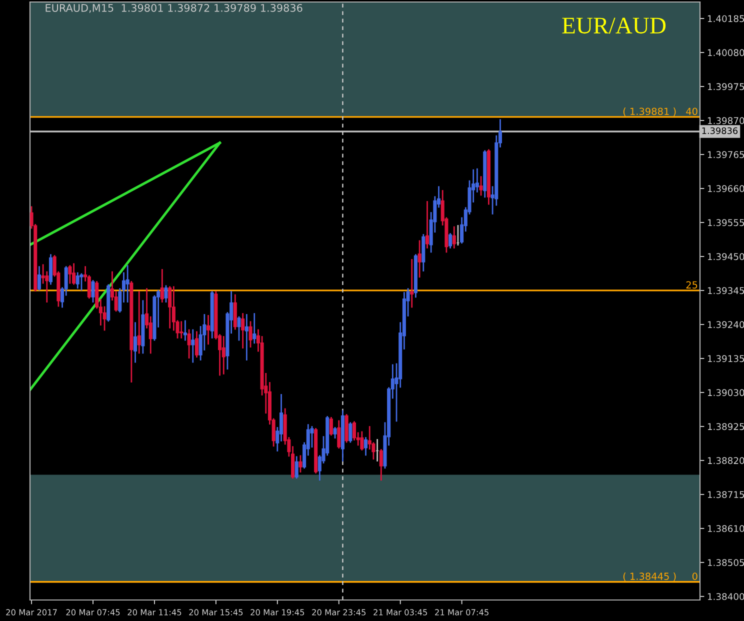 Image resolution: width=744 pixels, height=621 pixels. What do you see at coordinates (726, 290) in the screenshot?
I see `y-tick-label: 1.39345` at bounding box center [726, 290].